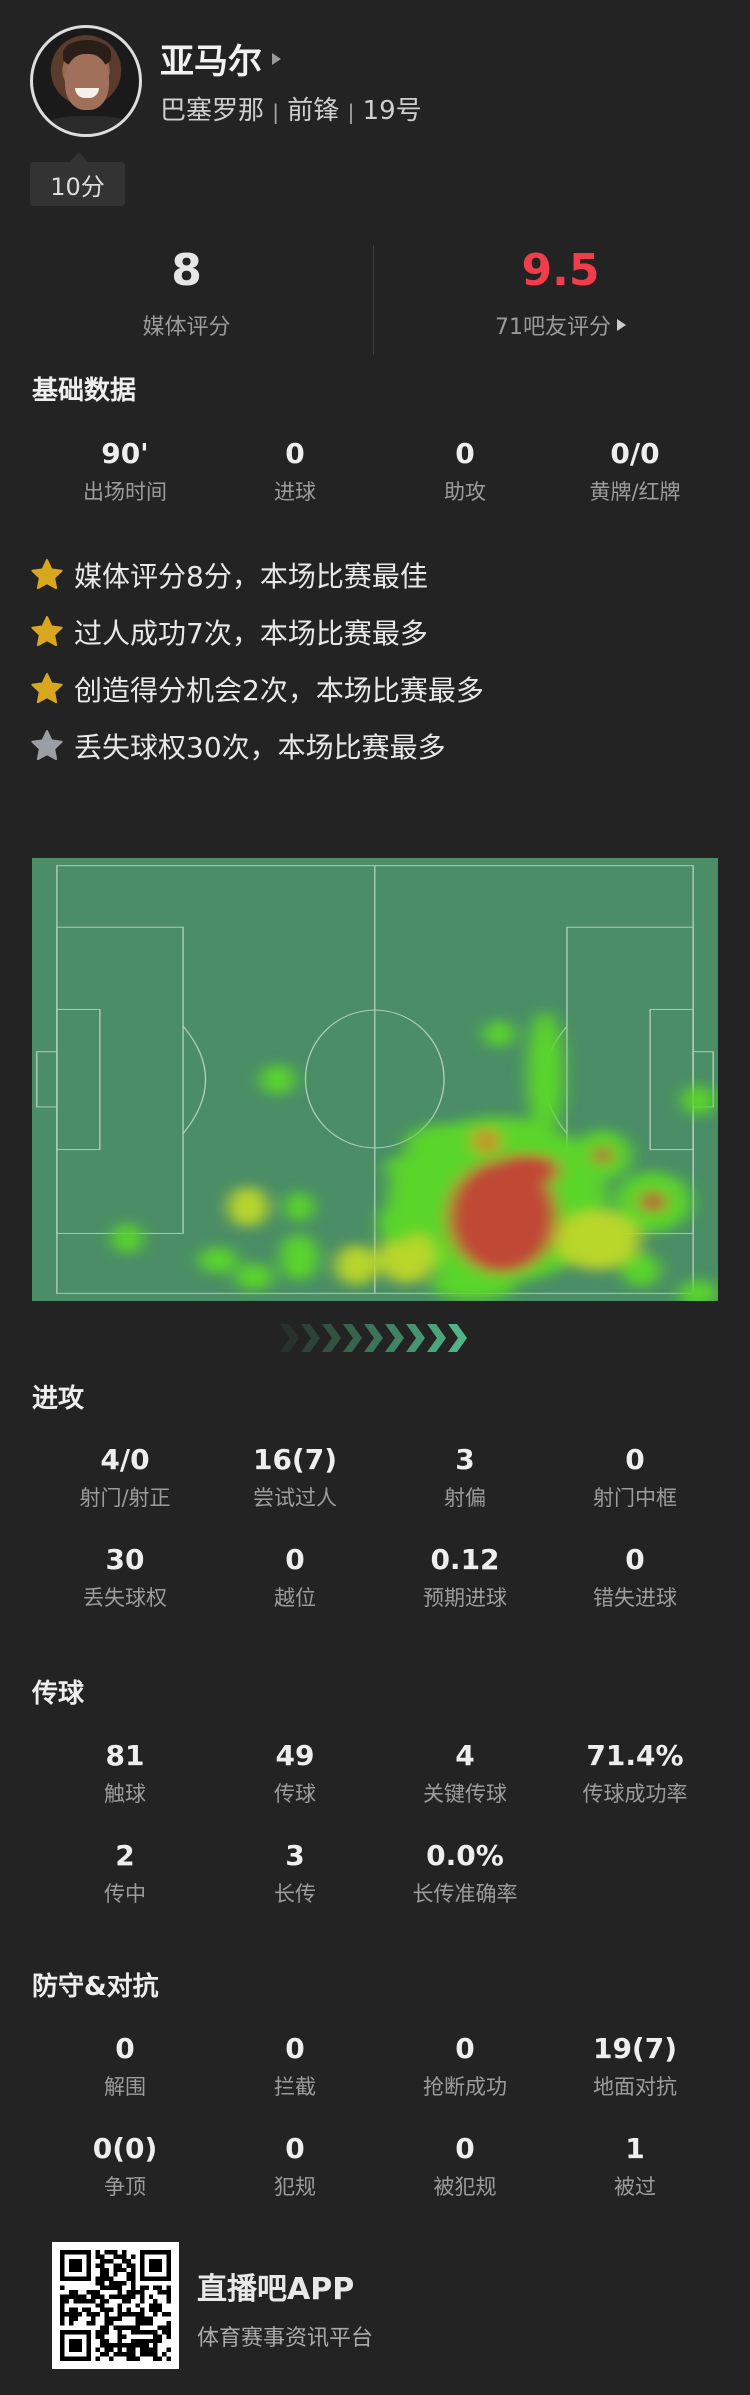 This screenshot has height=2395, width=750. I want to click on highlight-item: 创造得分机会2次，本场比赛最多, so click(257, 689).